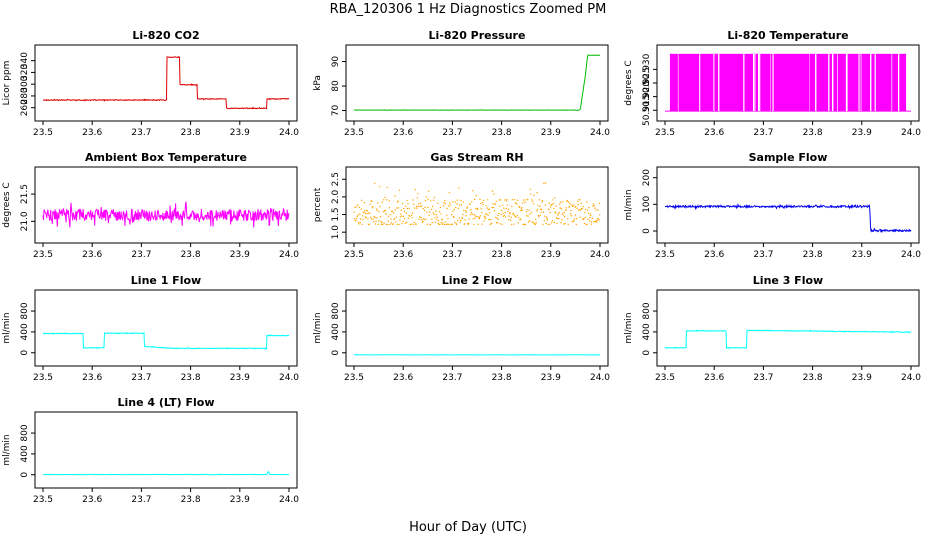 This screenshot has height=540, width=936. What do you see at coordinates (25, 475) in the screenshot?
I see `y-tick-label: 0` at bounding box center [25, 475].